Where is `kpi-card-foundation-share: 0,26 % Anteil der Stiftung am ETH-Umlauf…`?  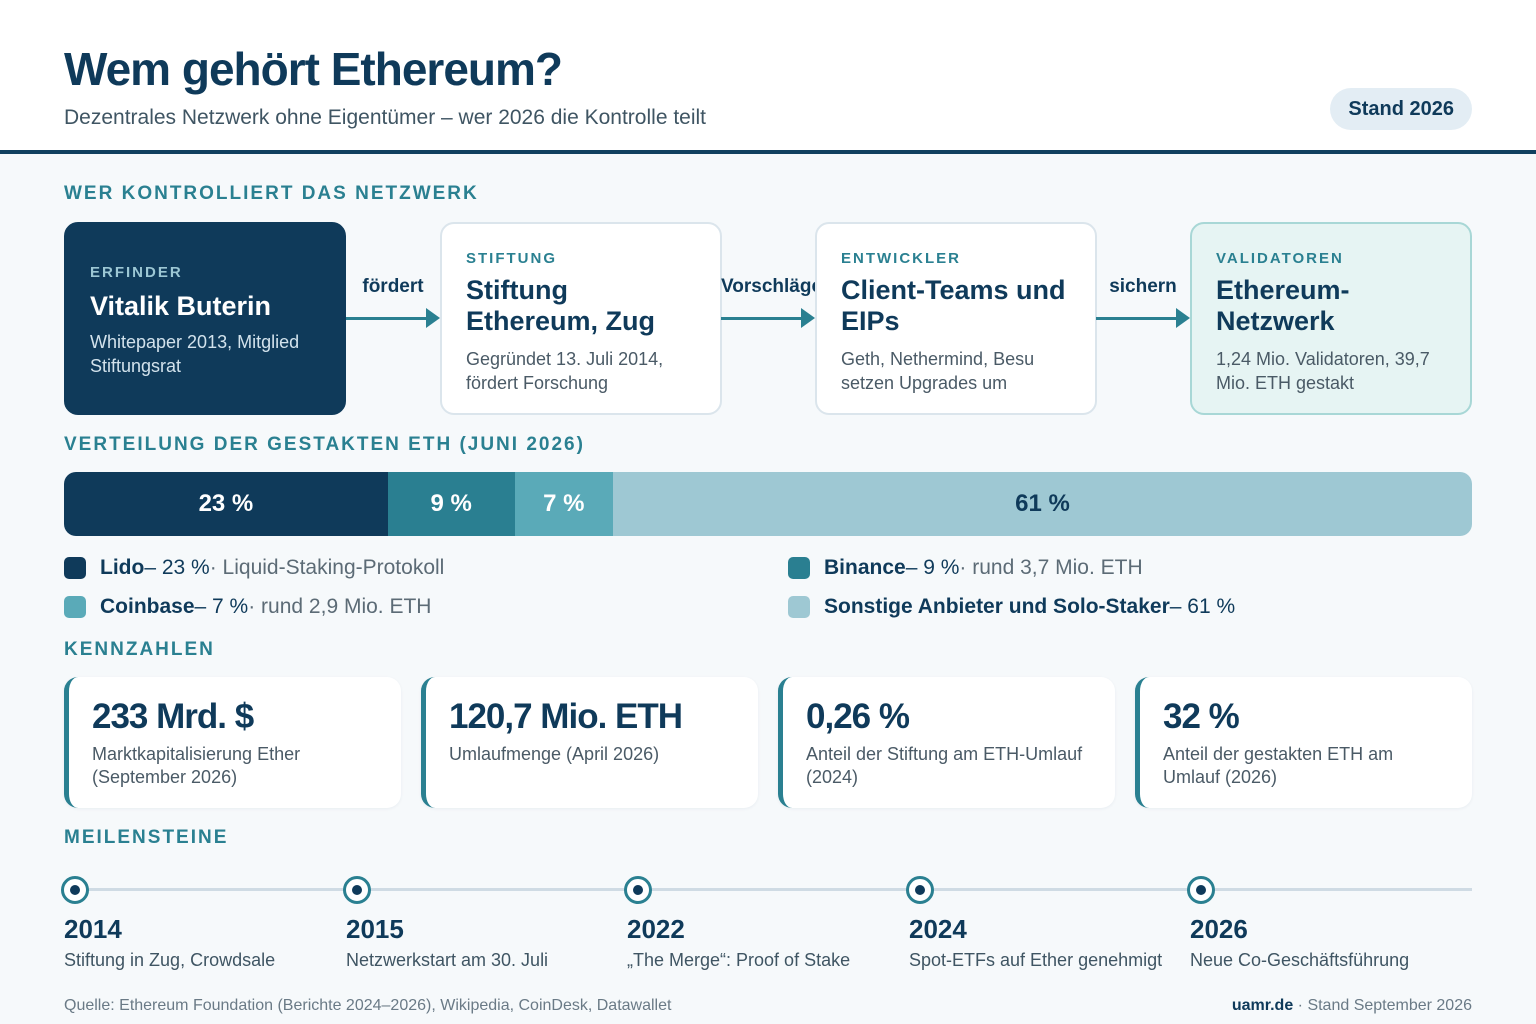
kpi-card-foundation-share: 0,26 % Anteil der Stiftung am ETH-Umlauf… is located at coordinates (946, 742).